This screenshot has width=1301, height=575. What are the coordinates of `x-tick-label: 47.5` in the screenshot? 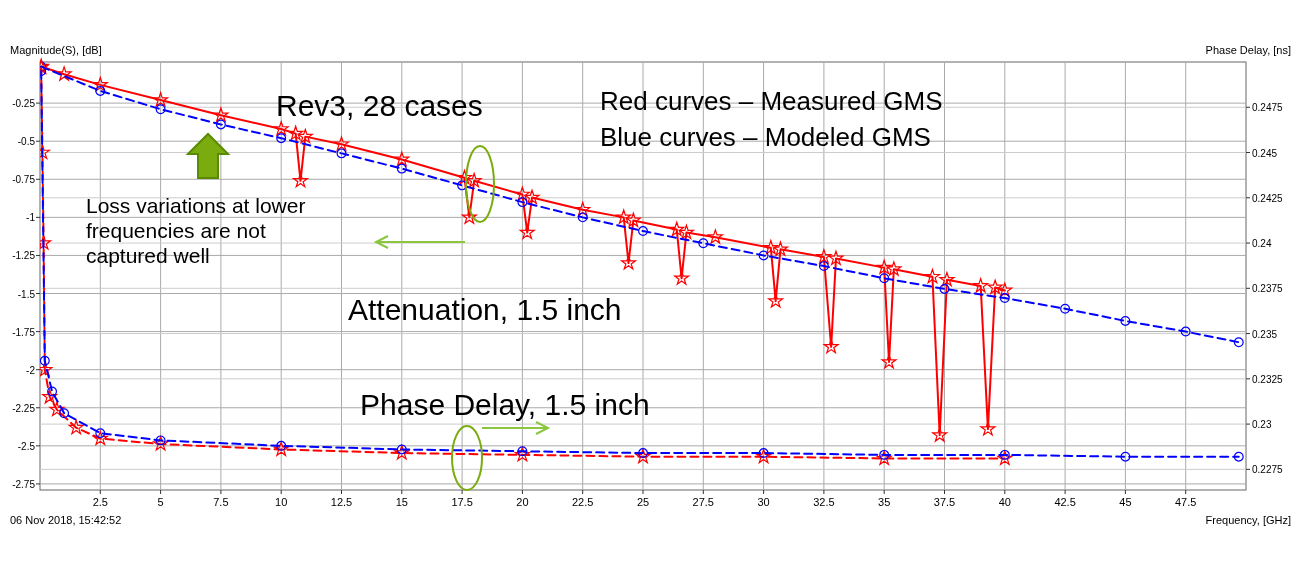 It's located at (1185, 502).